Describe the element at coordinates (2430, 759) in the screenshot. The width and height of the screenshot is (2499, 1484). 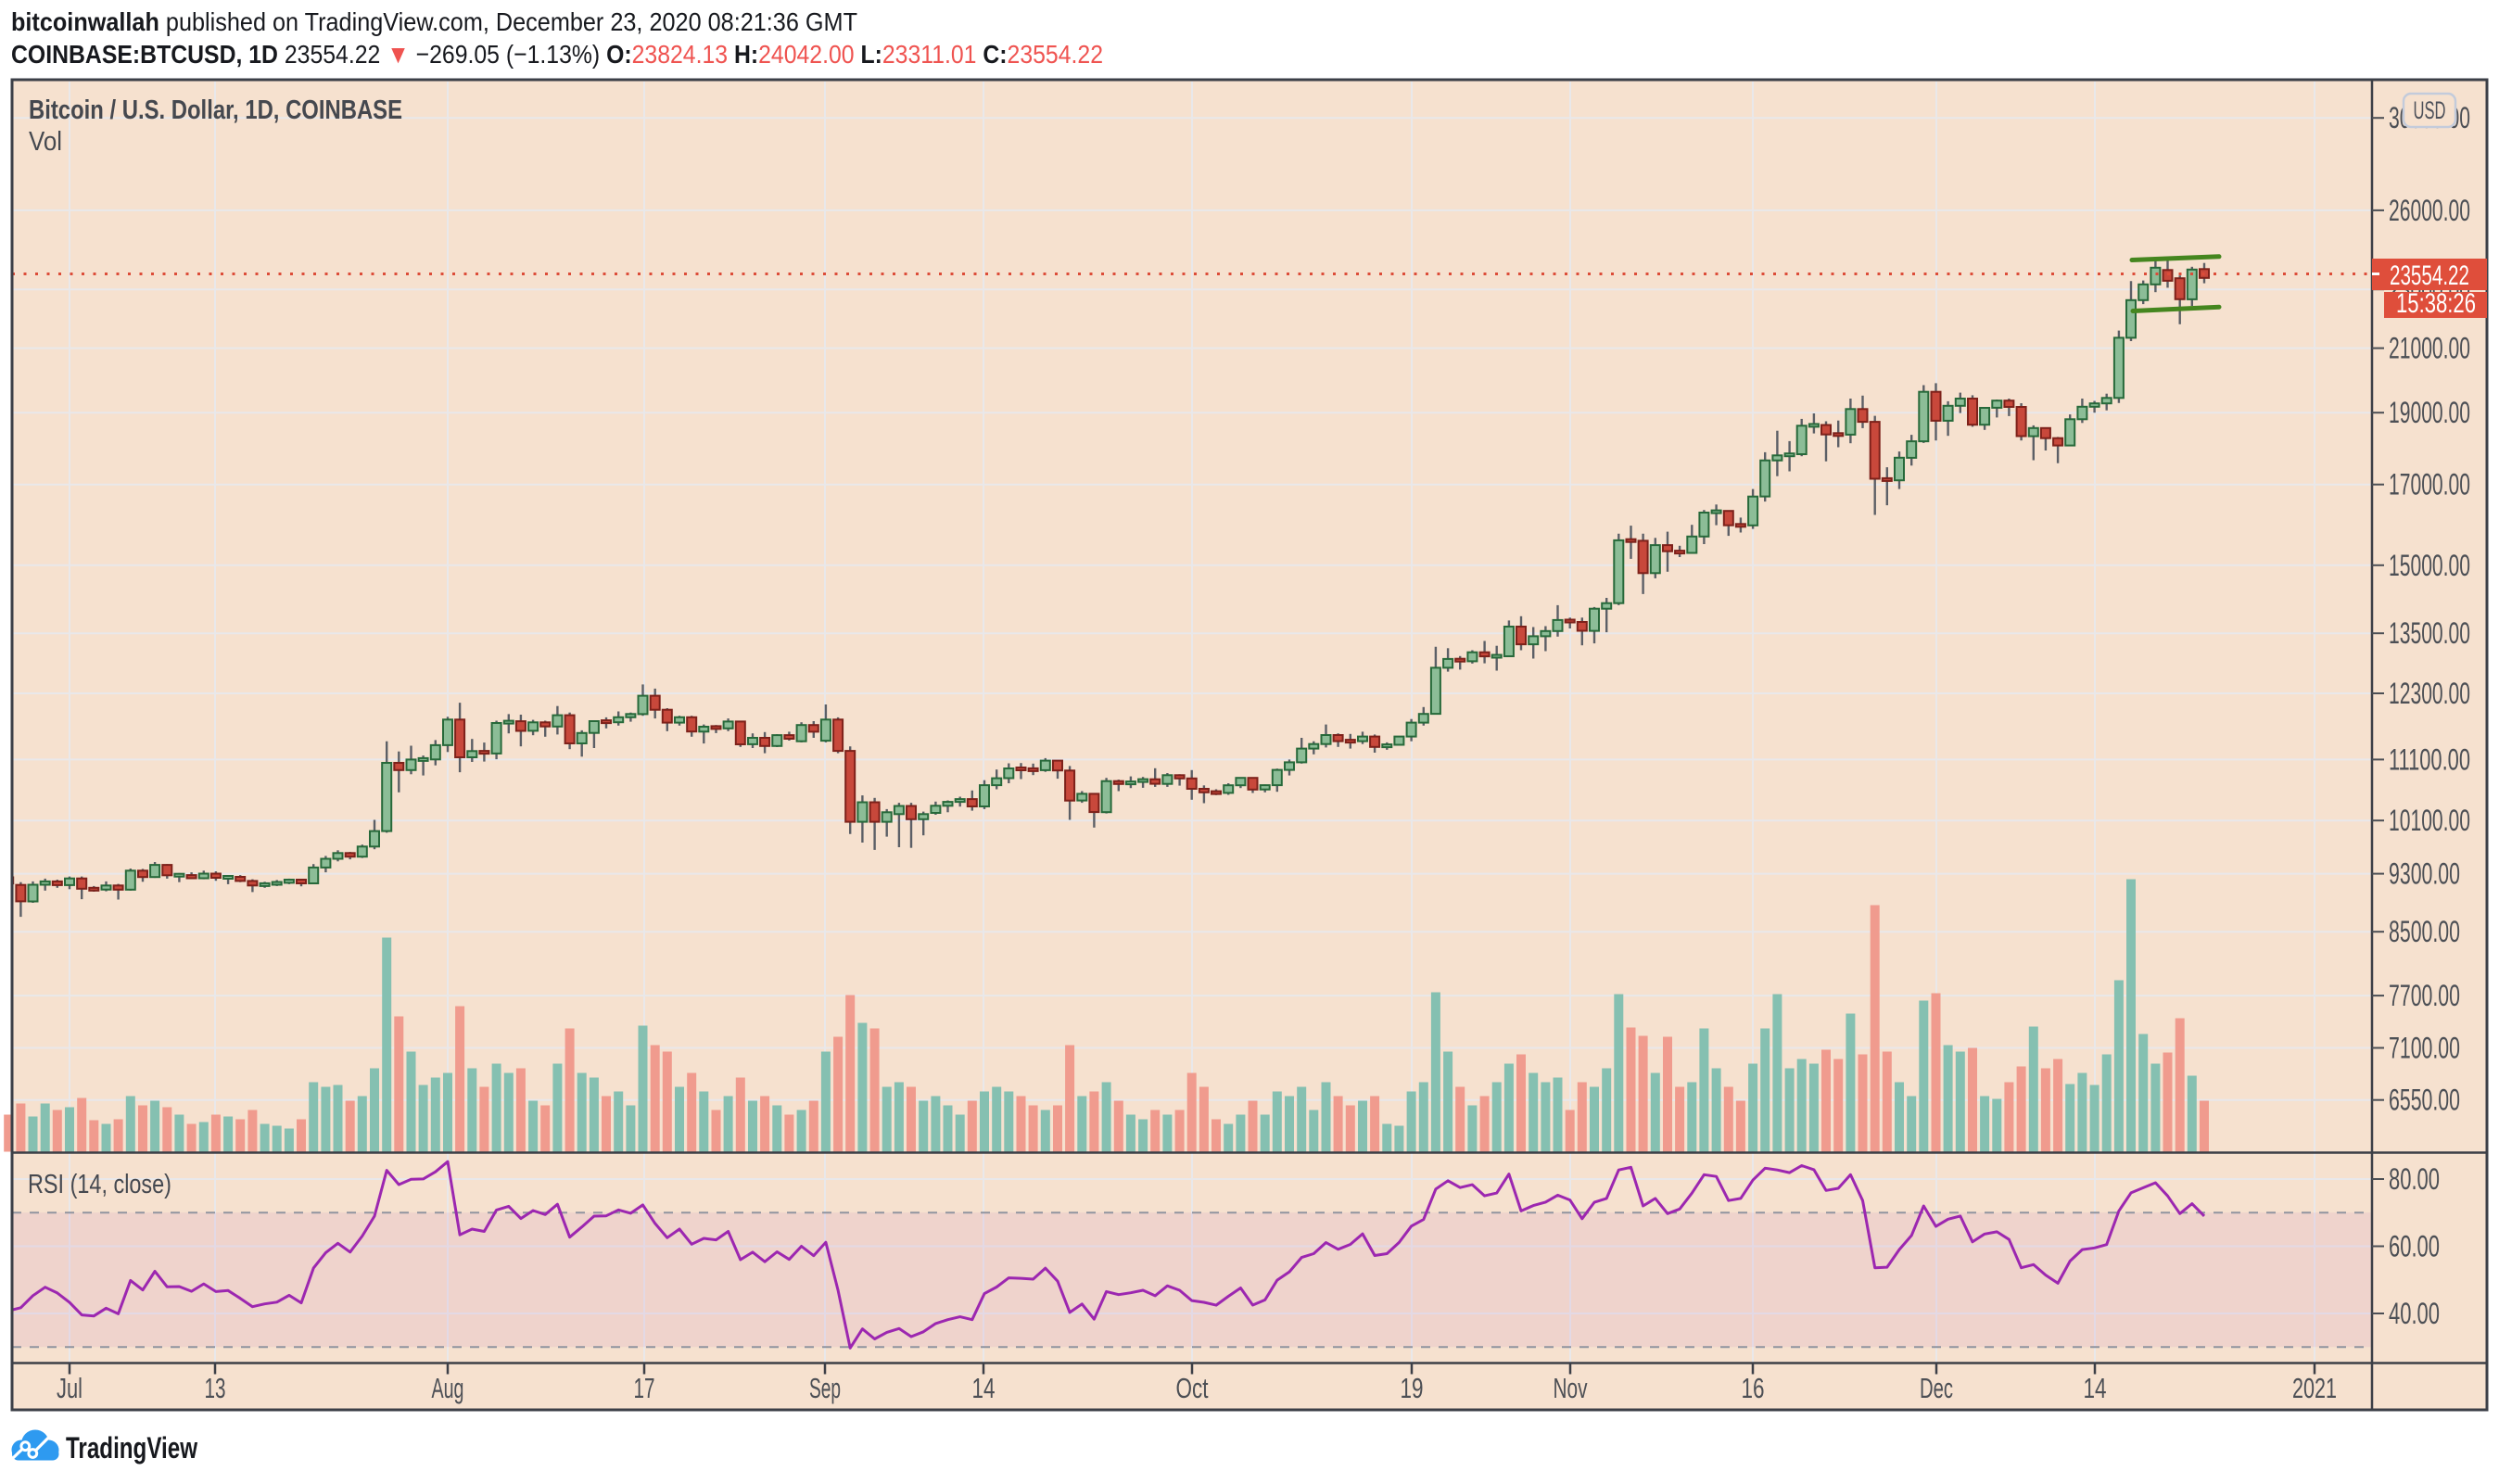
I see `svg-text: 11100.00` at that location.